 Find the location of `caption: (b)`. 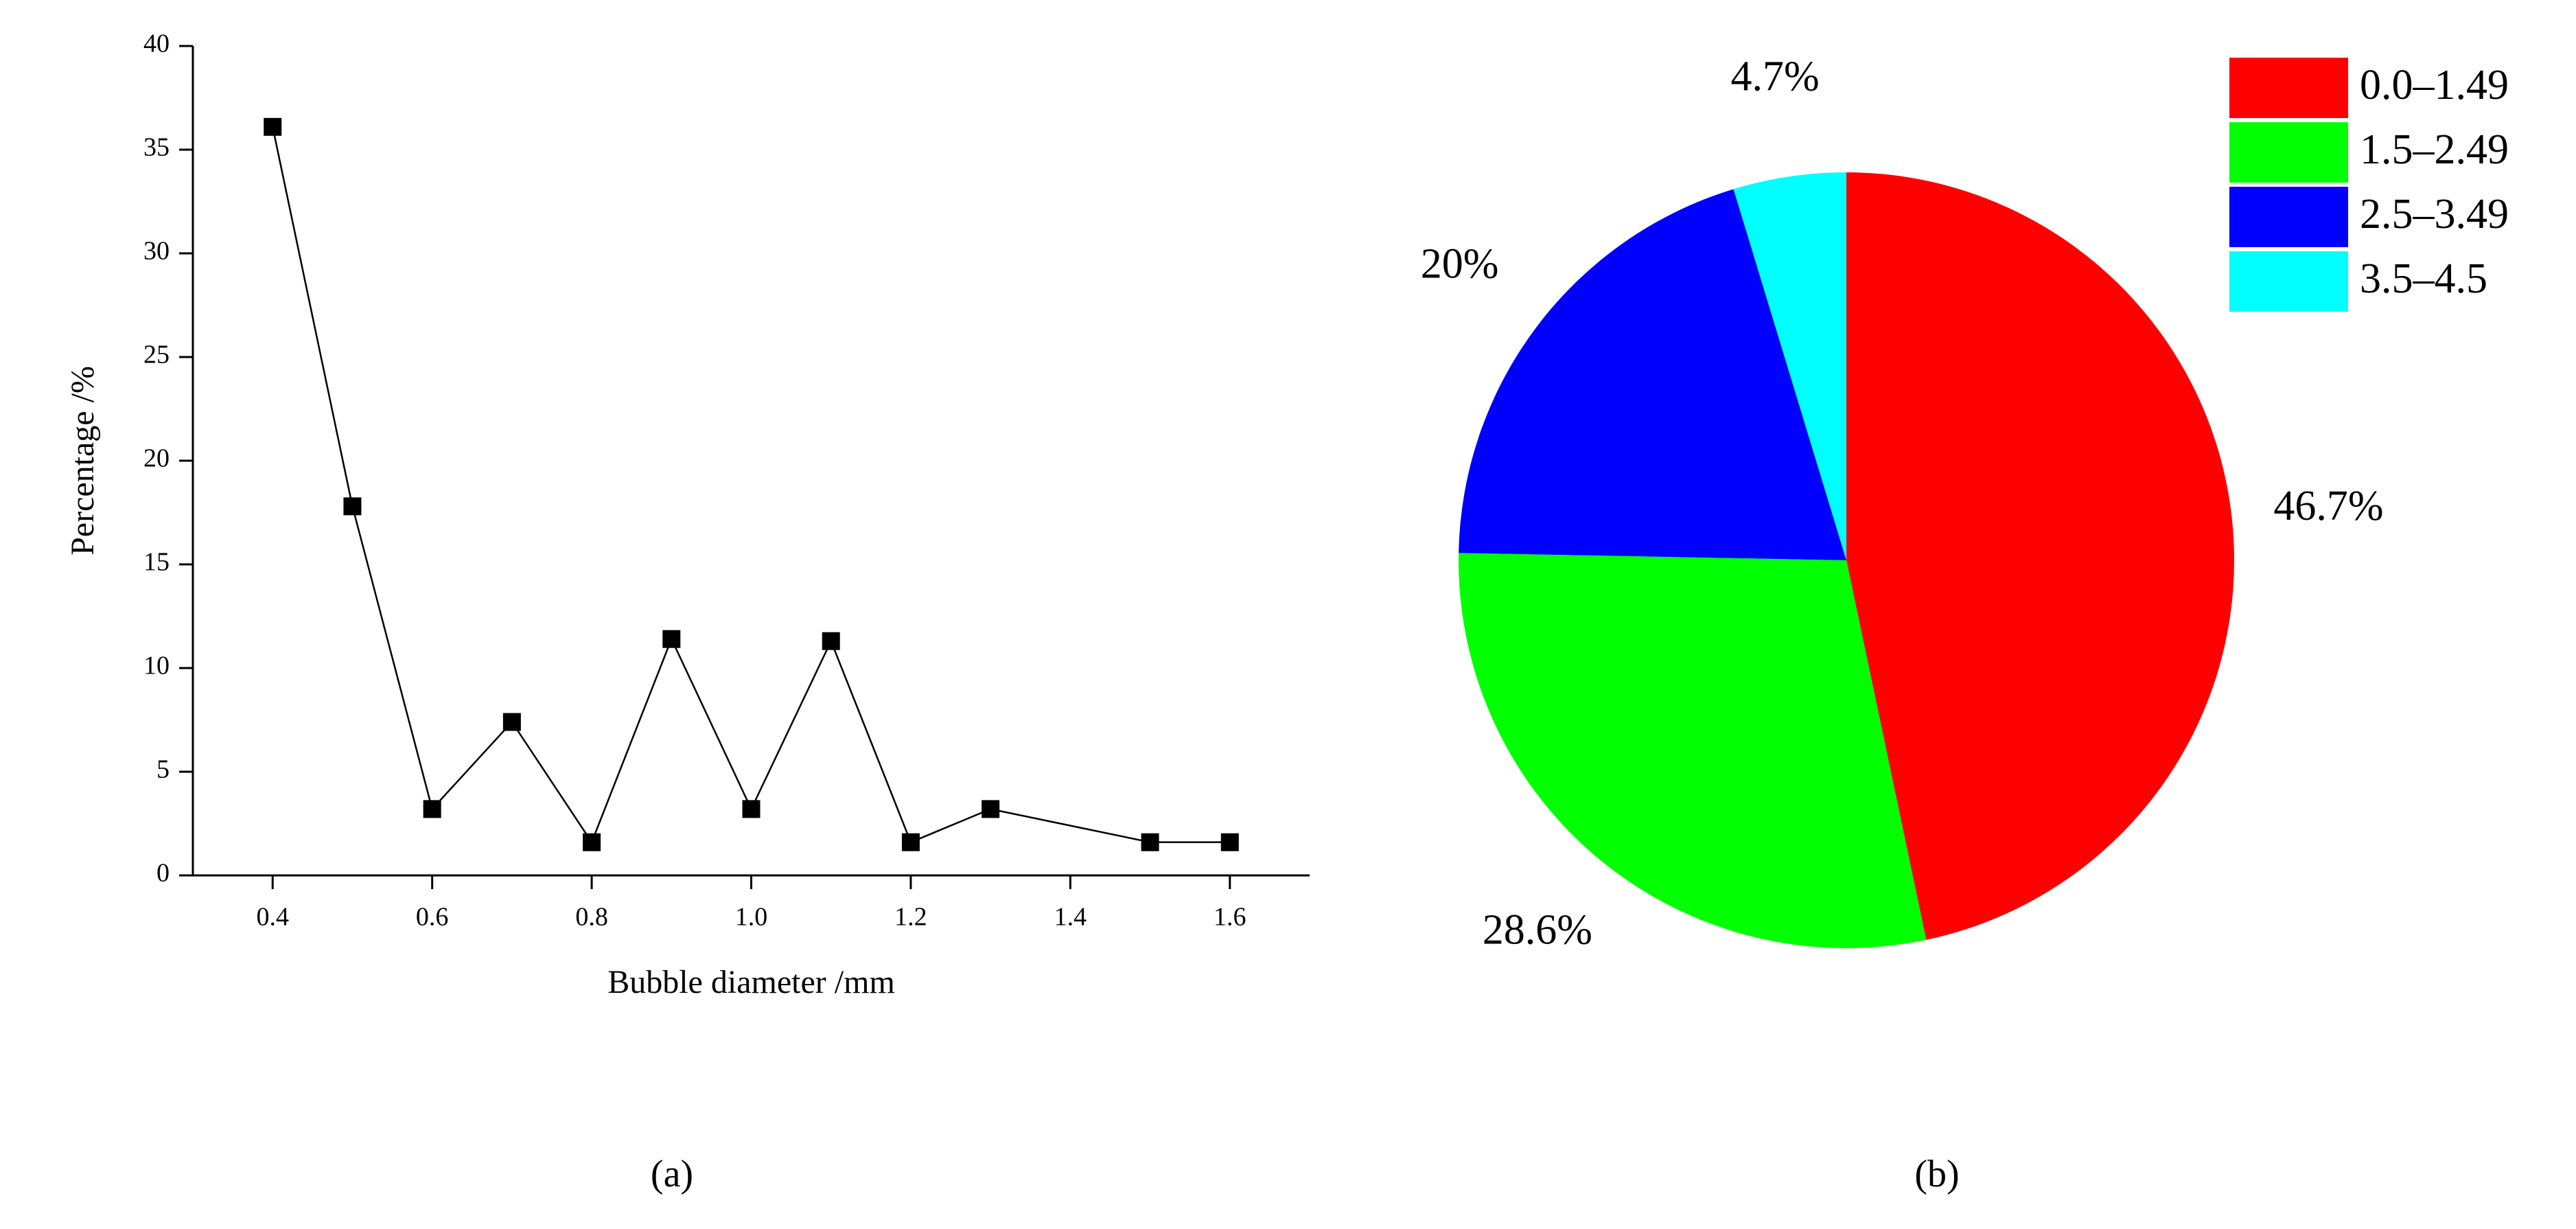

caption: (b) is located at coordinates (1936, 1174).